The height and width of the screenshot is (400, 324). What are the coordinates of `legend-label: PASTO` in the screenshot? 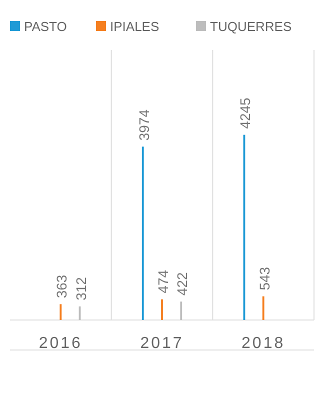 It's located at (45, 26).